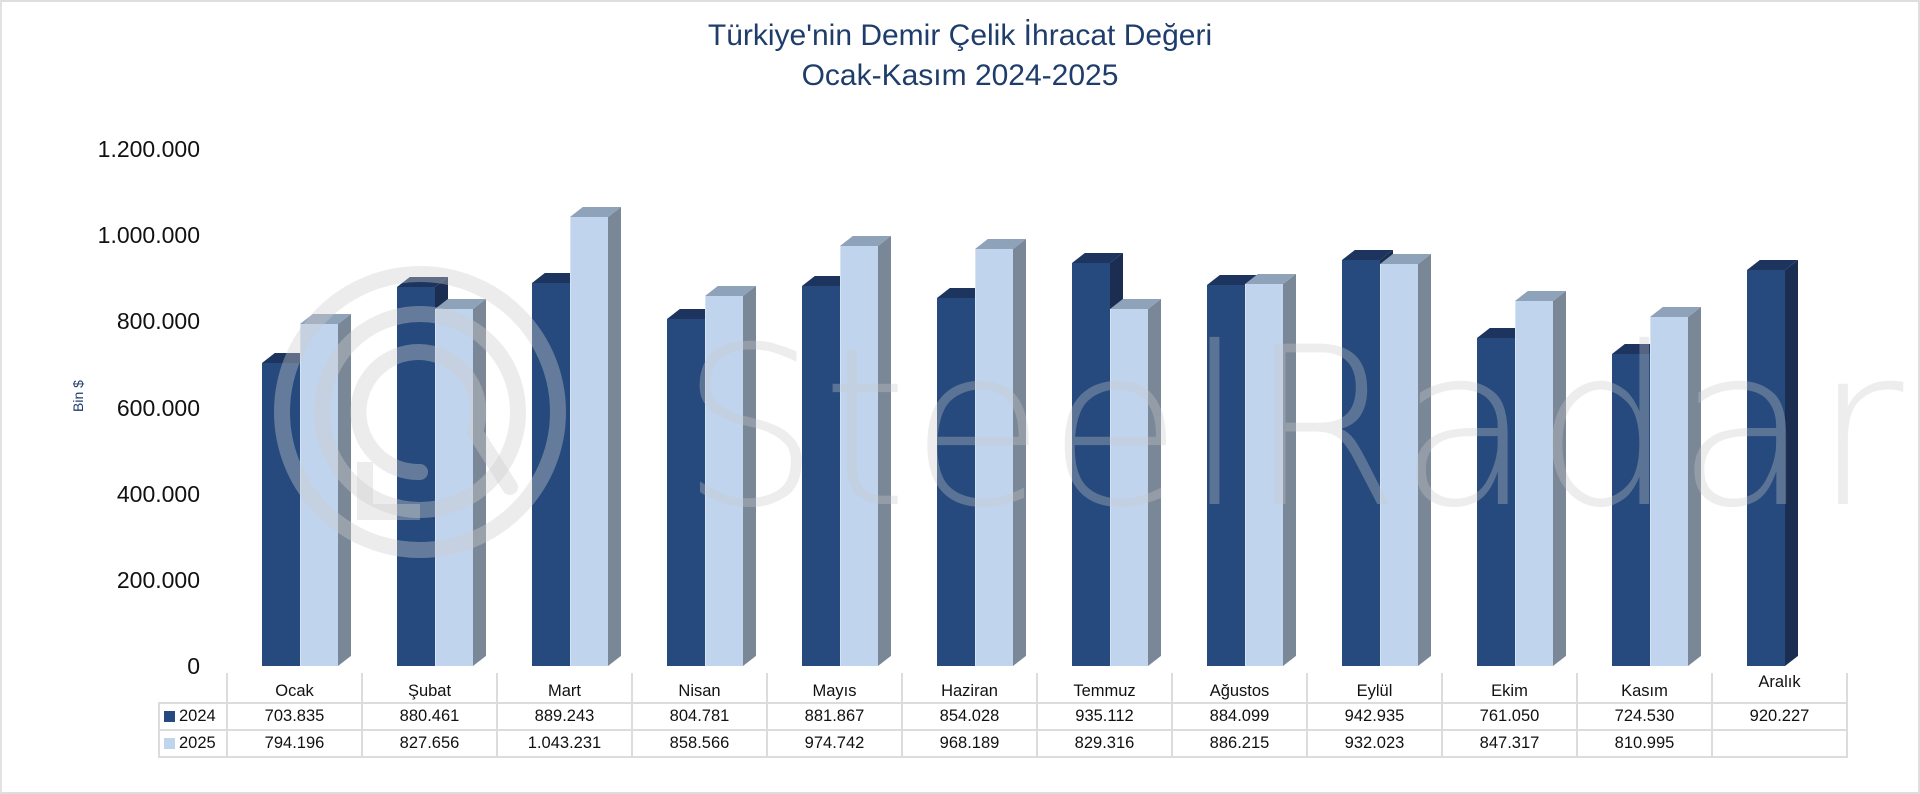 The width and height of the screenshot is (1920, 794). Describe the element at coordinates (1239, 716) in the screenshot. I see `table-cell: 884.099` at that location.